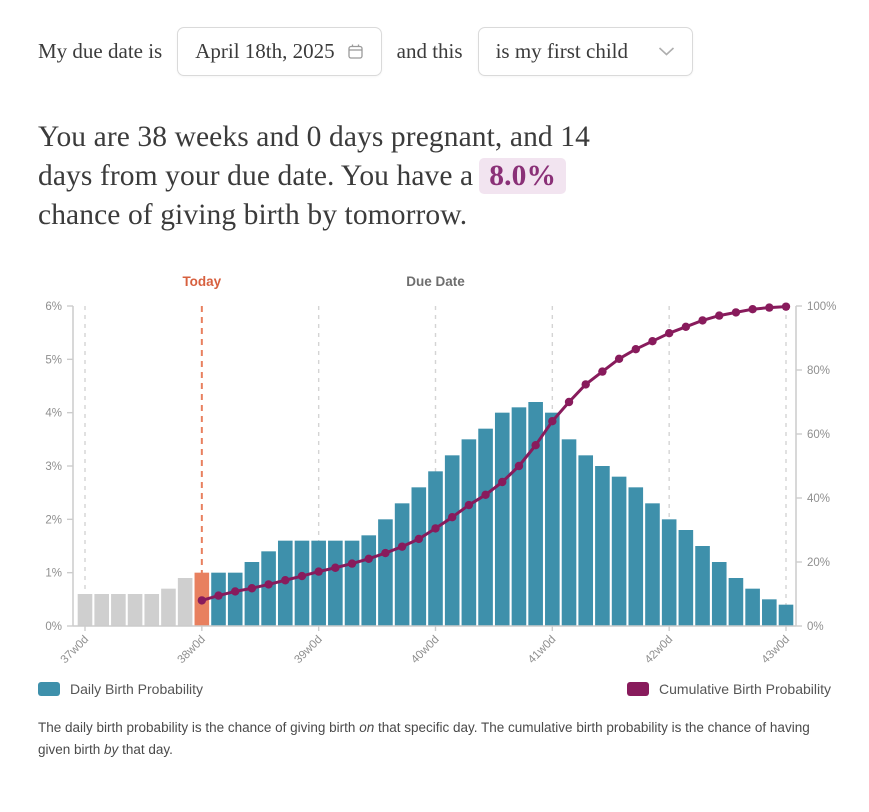 The height and width of the screenshot is (812, 869). Describe the element at coordinates (75, 649) in the screenshot. I see `x-tick-label: 37w0d` at that location.